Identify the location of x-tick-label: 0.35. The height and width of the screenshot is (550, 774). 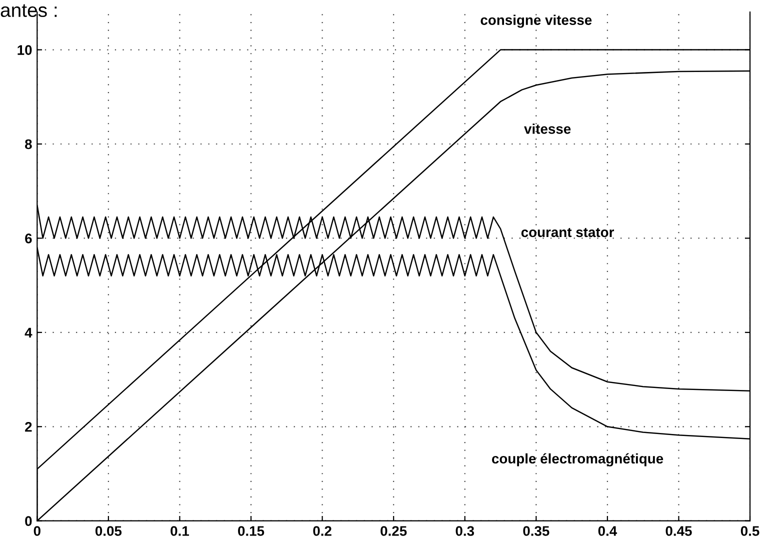
(536, 531).